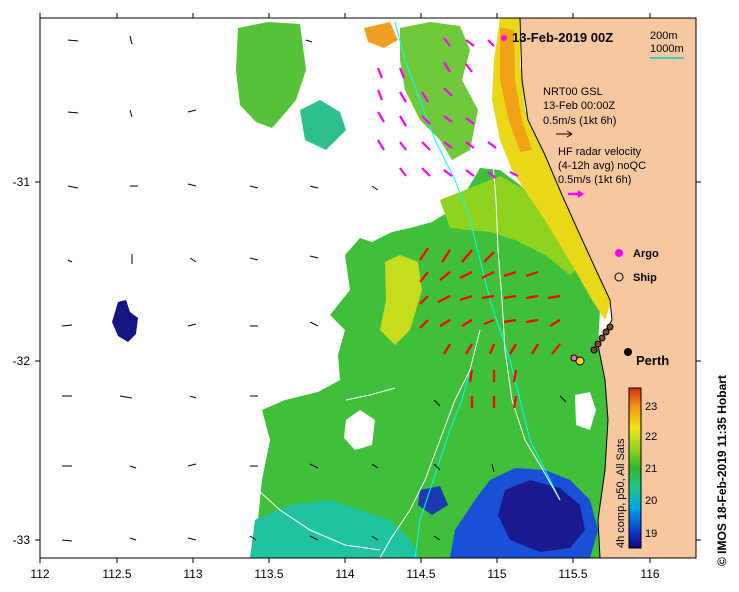  Describe the element at coordinates (271, 75) in the screenshot. I see `sst-north-blob` at that location.